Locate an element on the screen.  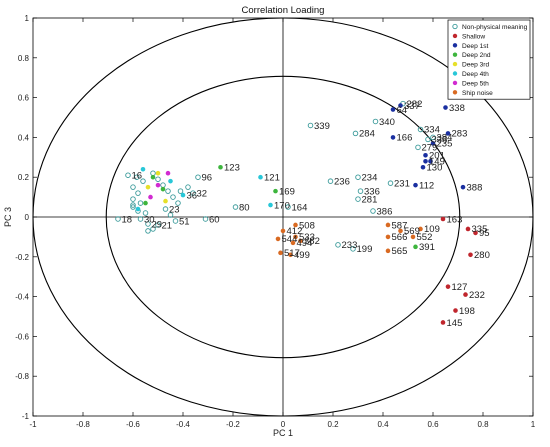
point-label: 279 is located at coordinates (430, 148).